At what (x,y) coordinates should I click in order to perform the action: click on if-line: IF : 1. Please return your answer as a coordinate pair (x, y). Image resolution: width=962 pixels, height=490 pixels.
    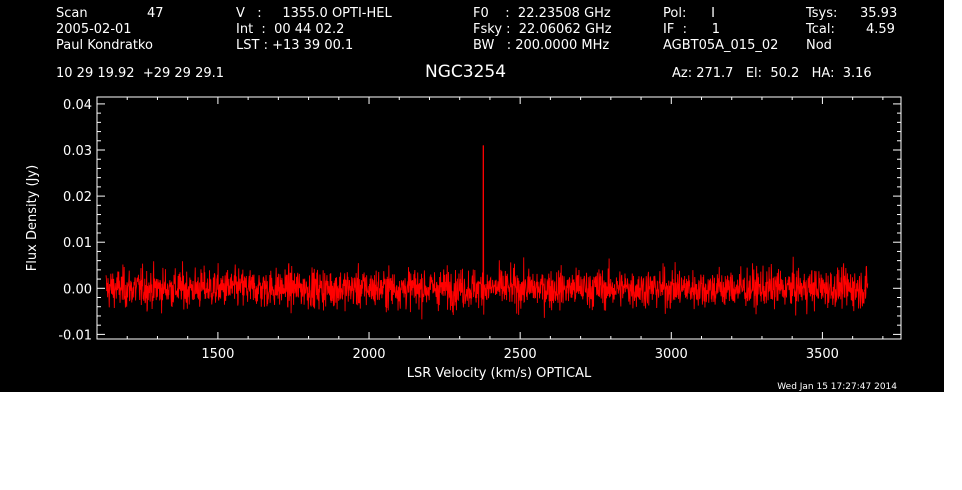
    Looking at the image, I should click on (692, 29).